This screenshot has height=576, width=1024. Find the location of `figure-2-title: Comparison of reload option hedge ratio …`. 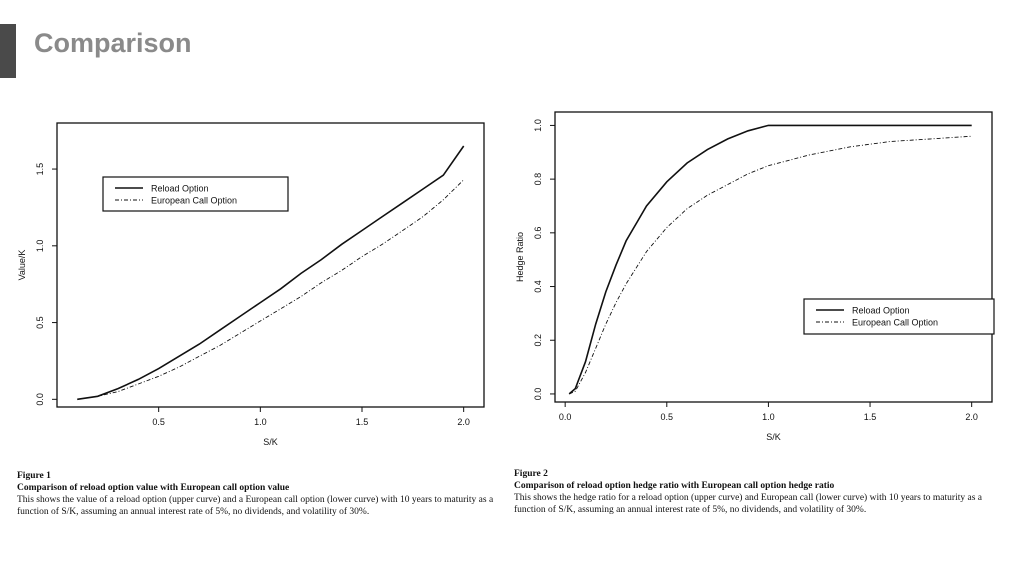

figure-2-title: Comparison of reload option hedge ratio … is located at coordinates (674, 486).